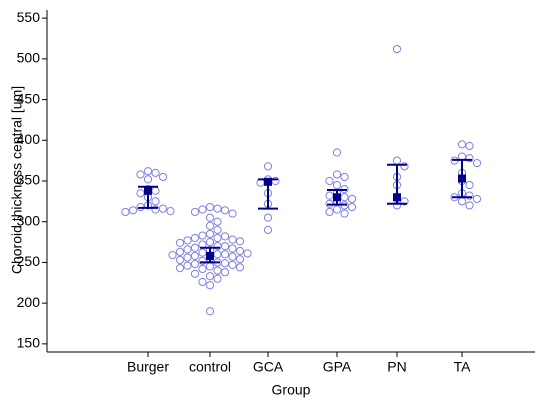  Describe the element at coordinates (29, 302) in the screenshot. I see `y-tick-label: 200` at that location.